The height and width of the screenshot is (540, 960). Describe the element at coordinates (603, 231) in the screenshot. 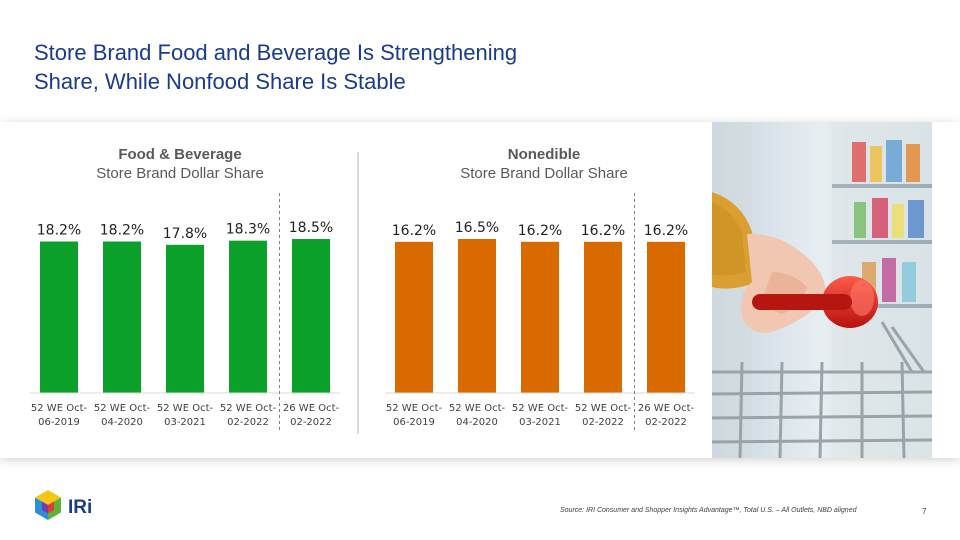

I see `nonedible-data-label-4: 16.2%` at that location.